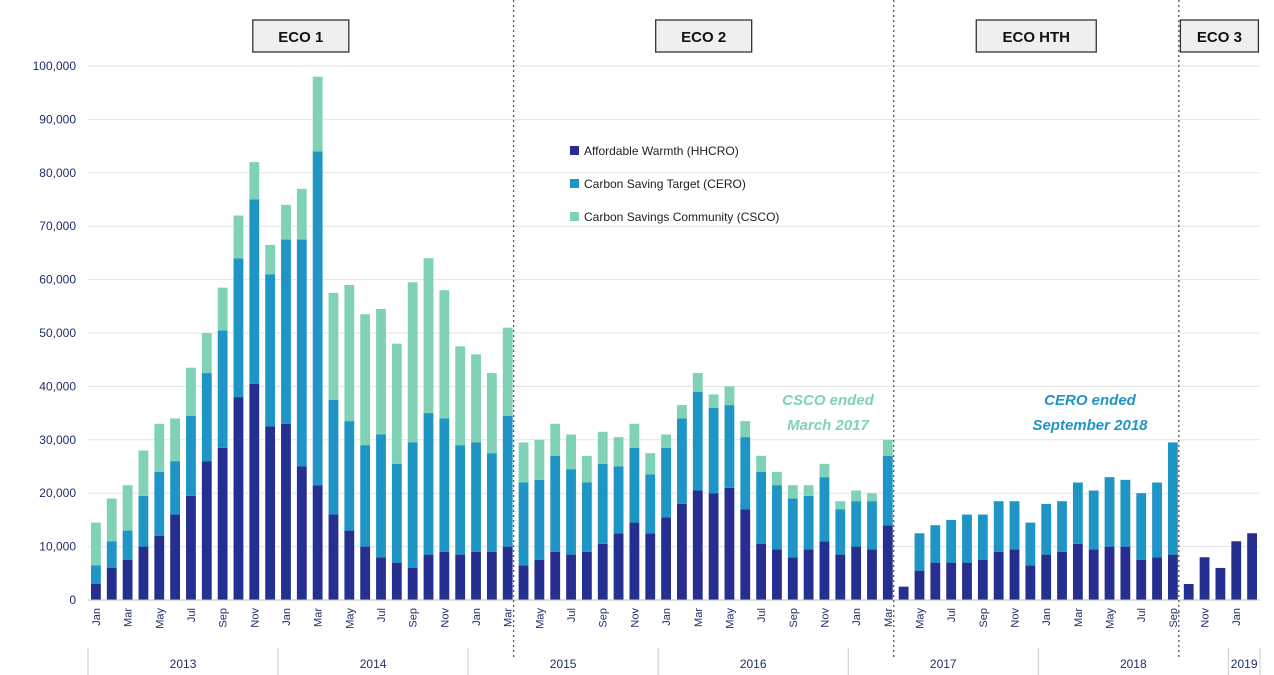  Describe the element at coordinates (574, 150) in the screenshot. I see `legend-swatch-hhcro` at that location.